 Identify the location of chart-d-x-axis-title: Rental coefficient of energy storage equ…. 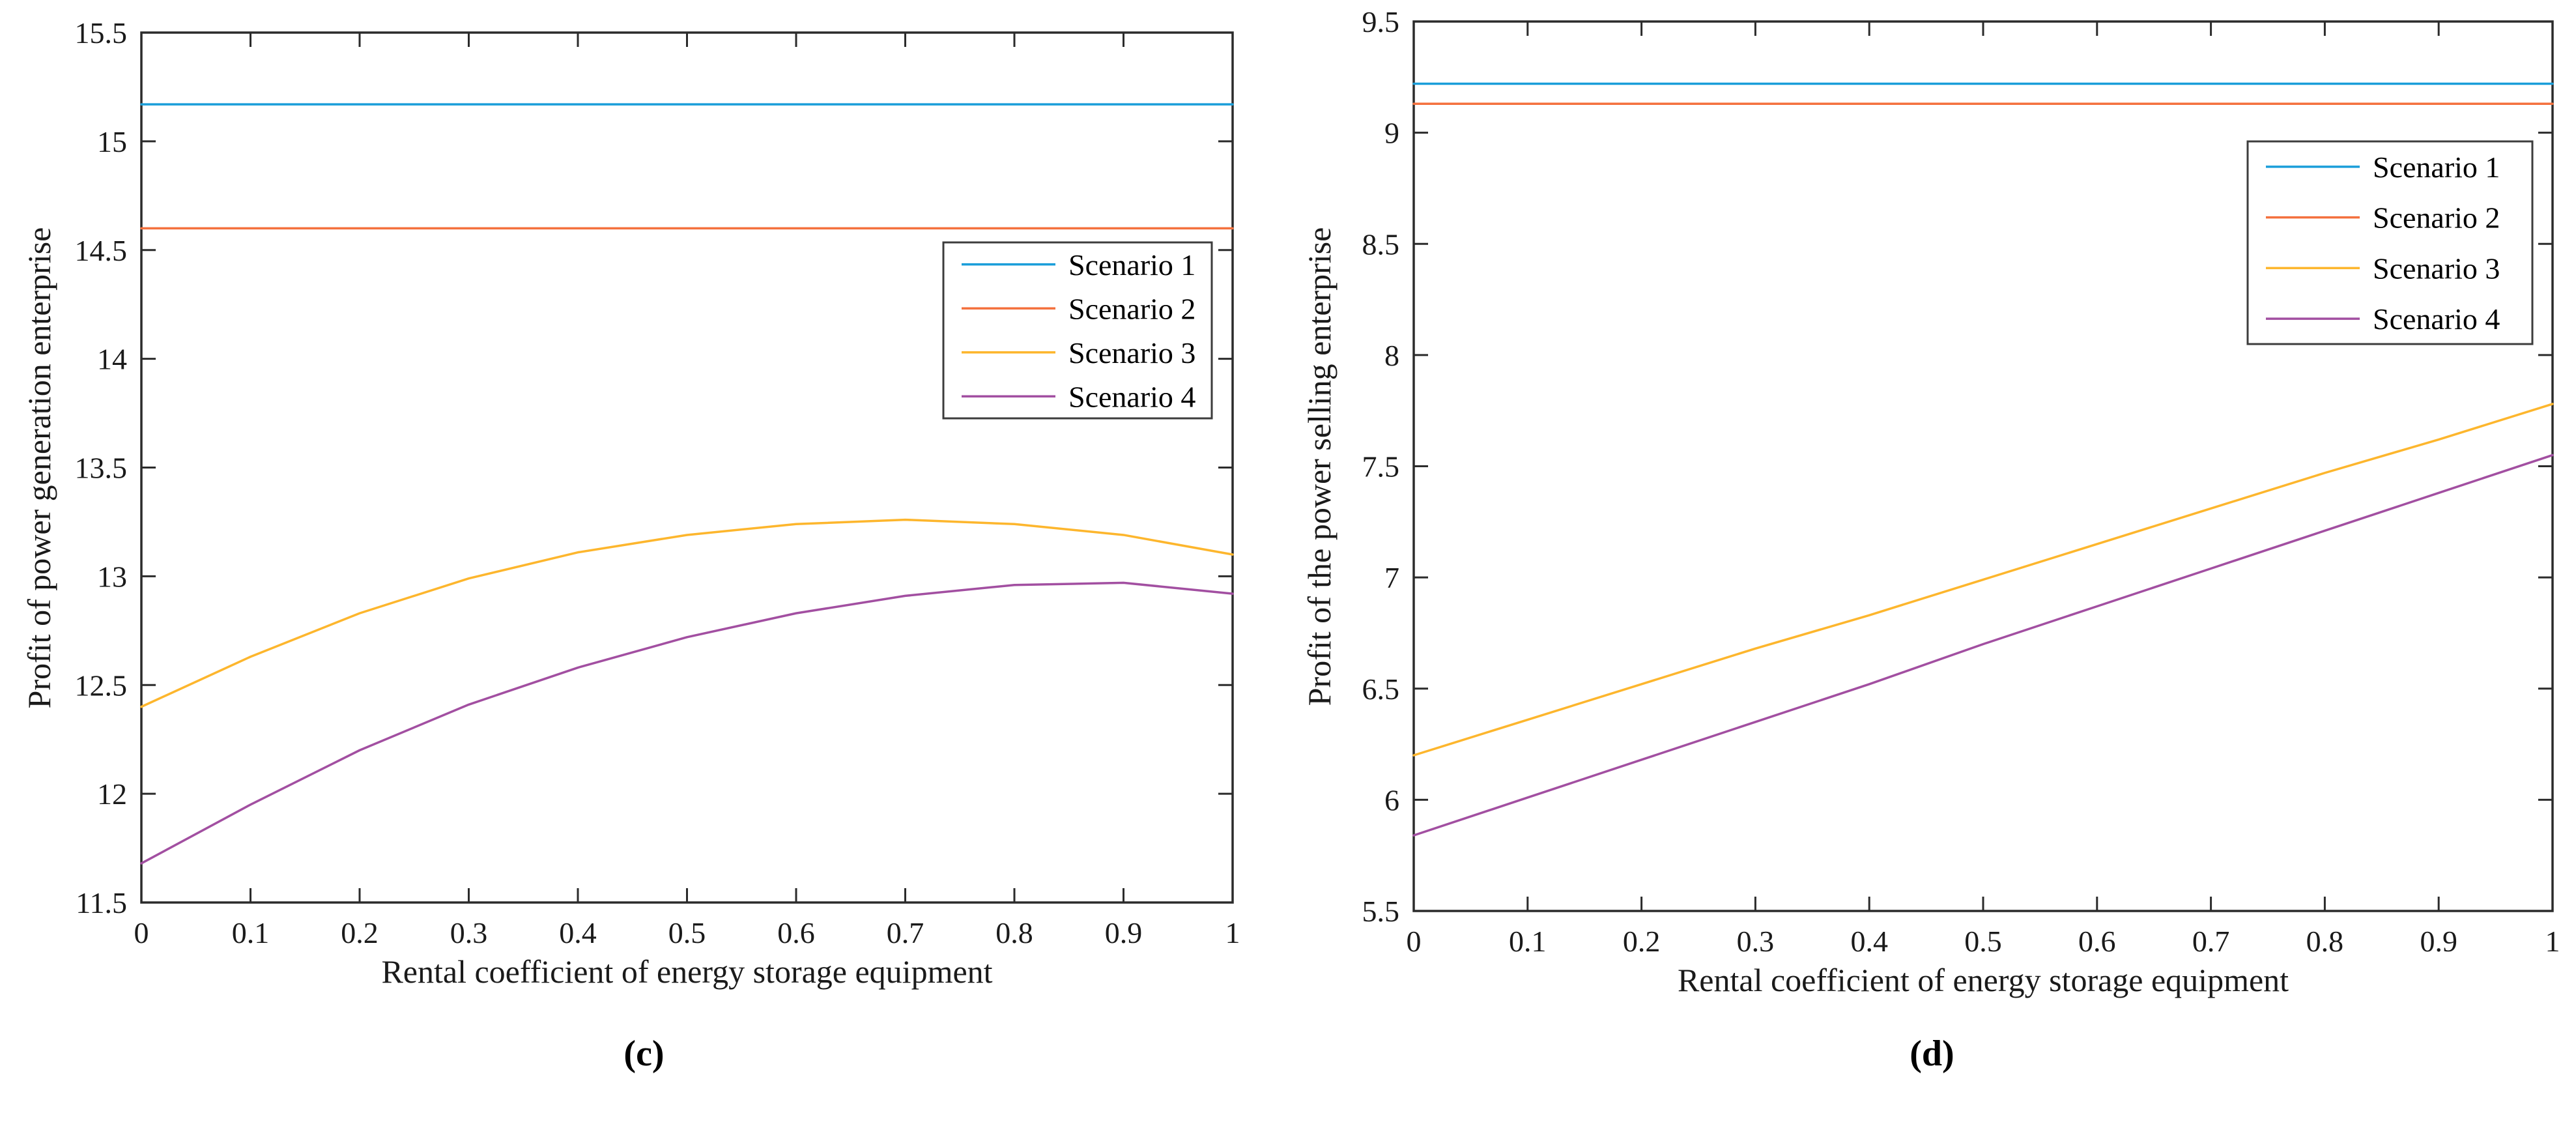
(1983, 980).